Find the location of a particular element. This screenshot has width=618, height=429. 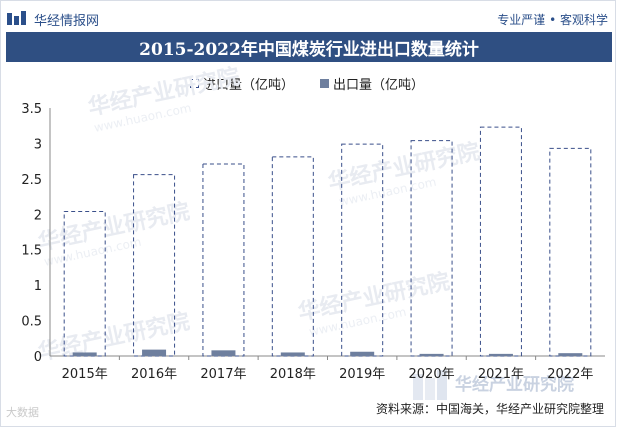

y-tick-label: 1 is located at coordinates (38, 286).